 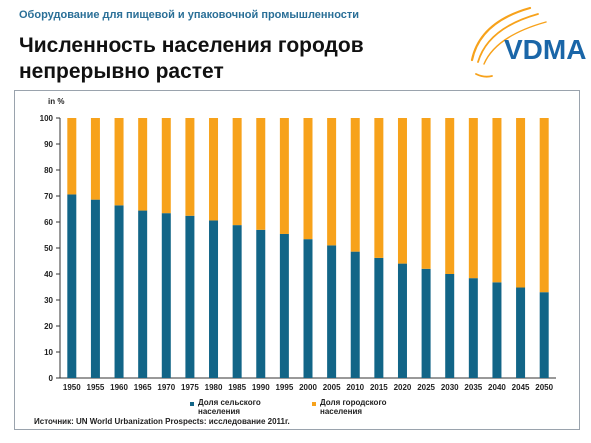 What do you see at coordinates (353, 402) in the screenshot?
I see `legend-label-urban-line1: Доля городского` at bounding box center [353, 402].